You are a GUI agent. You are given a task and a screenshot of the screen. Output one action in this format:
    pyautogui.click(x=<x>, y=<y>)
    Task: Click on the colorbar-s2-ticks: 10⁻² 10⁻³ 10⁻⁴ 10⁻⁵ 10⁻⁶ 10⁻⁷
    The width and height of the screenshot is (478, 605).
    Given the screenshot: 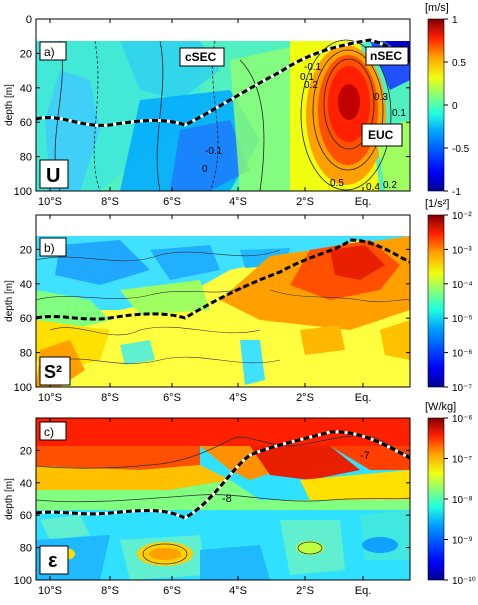 What is the action you would take?
    pyautogui.click(x=458, y=302)
    